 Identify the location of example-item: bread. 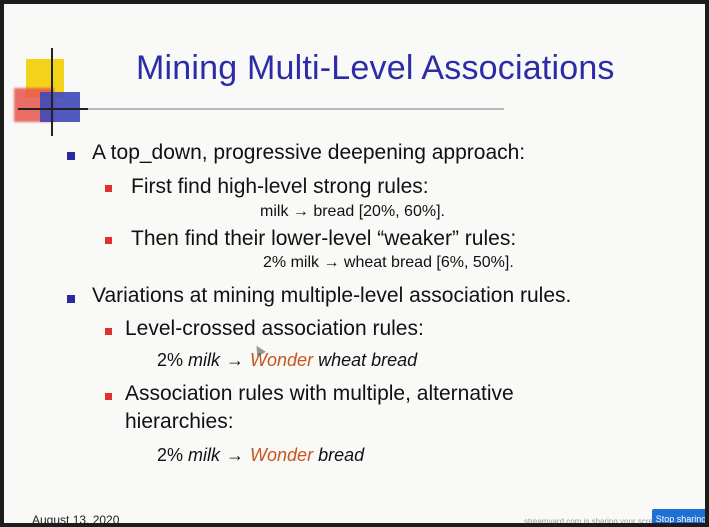
(341, 455).